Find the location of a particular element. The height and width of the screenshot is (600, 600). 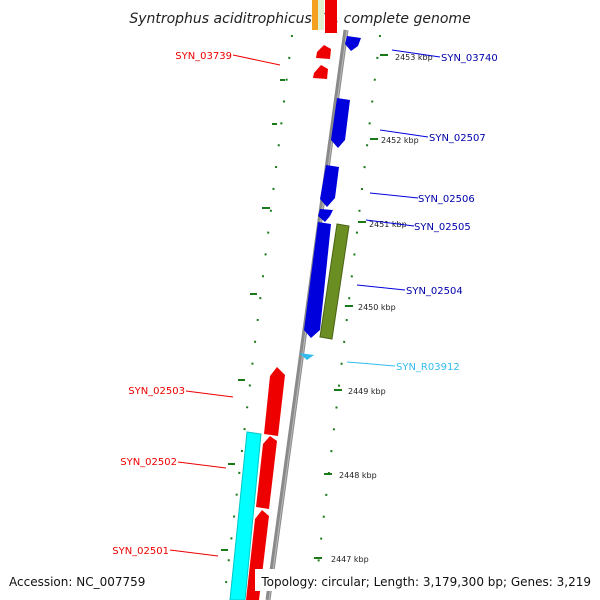

partial-feature-red is located at coordinates (331, 16).